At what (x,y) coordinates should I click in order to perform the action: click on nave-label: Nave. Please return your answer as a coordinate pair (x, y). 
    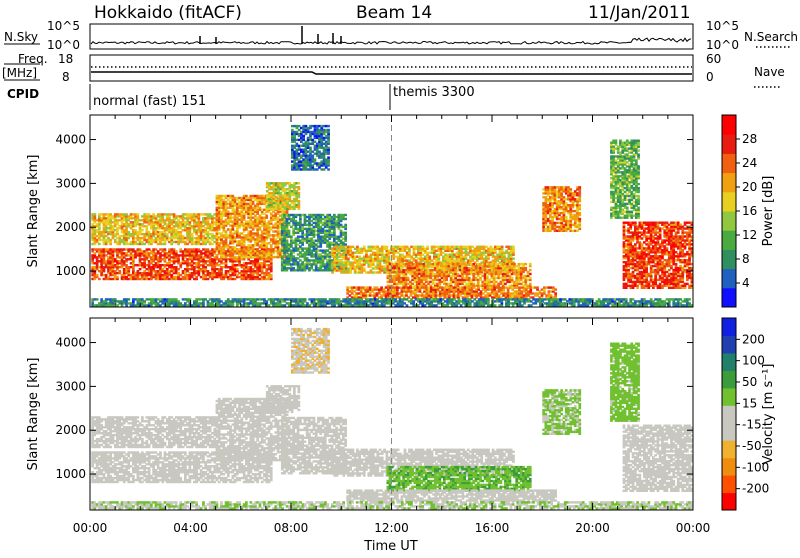
    Looking at the image, I should click on (769, 72).